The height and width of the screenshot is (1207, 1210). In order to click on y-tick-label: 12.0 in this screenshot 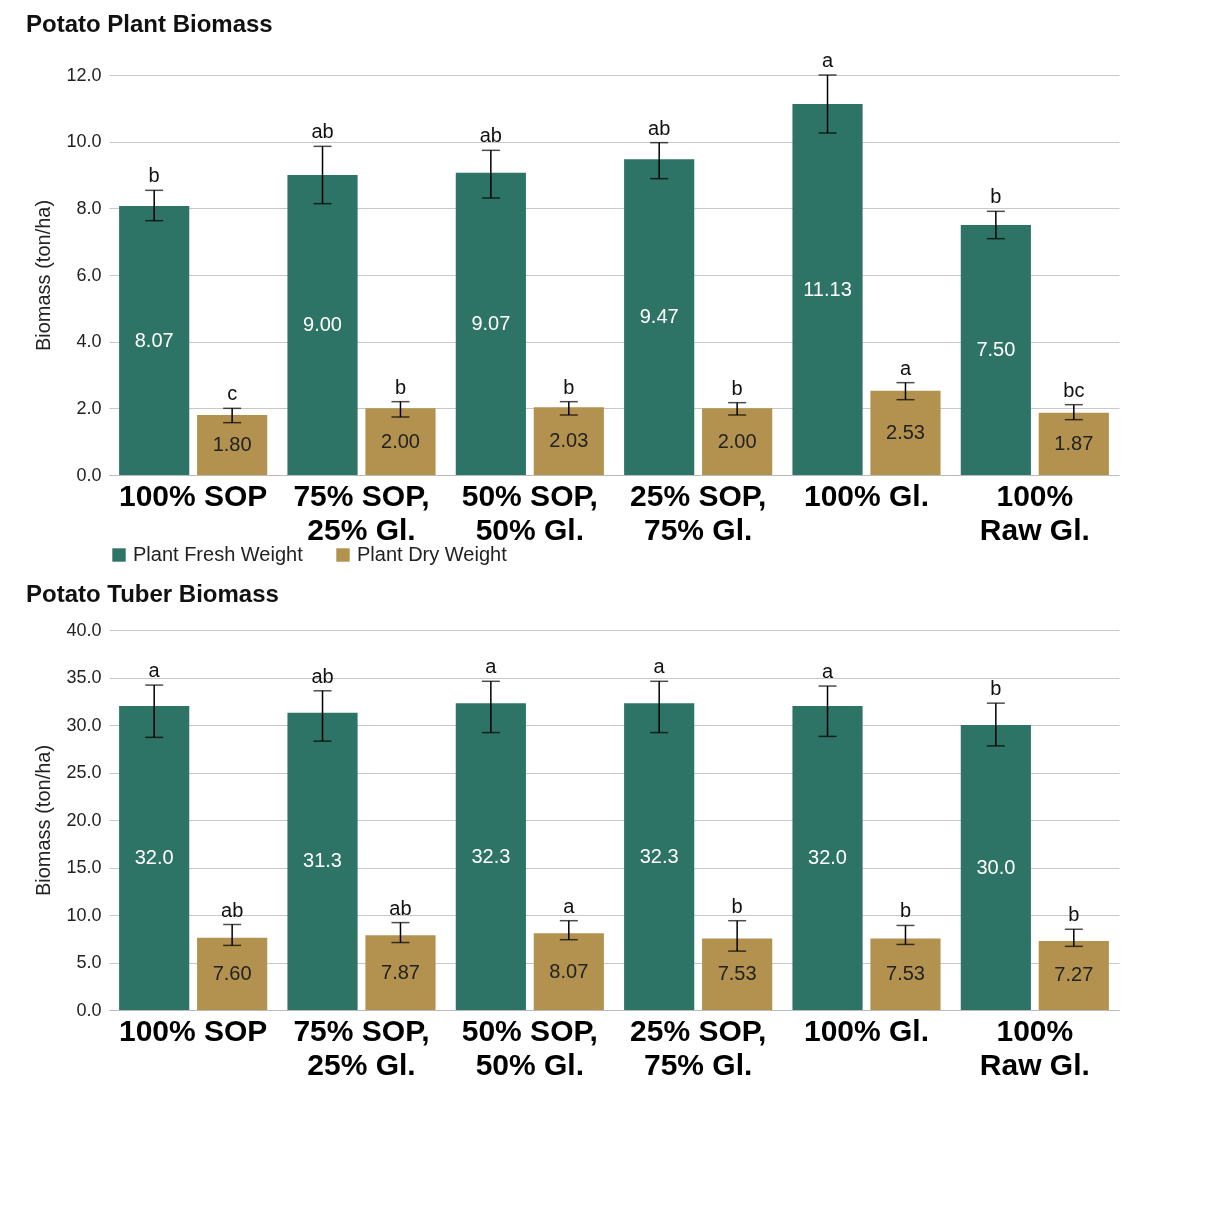, I will do `click(84, 74)`.